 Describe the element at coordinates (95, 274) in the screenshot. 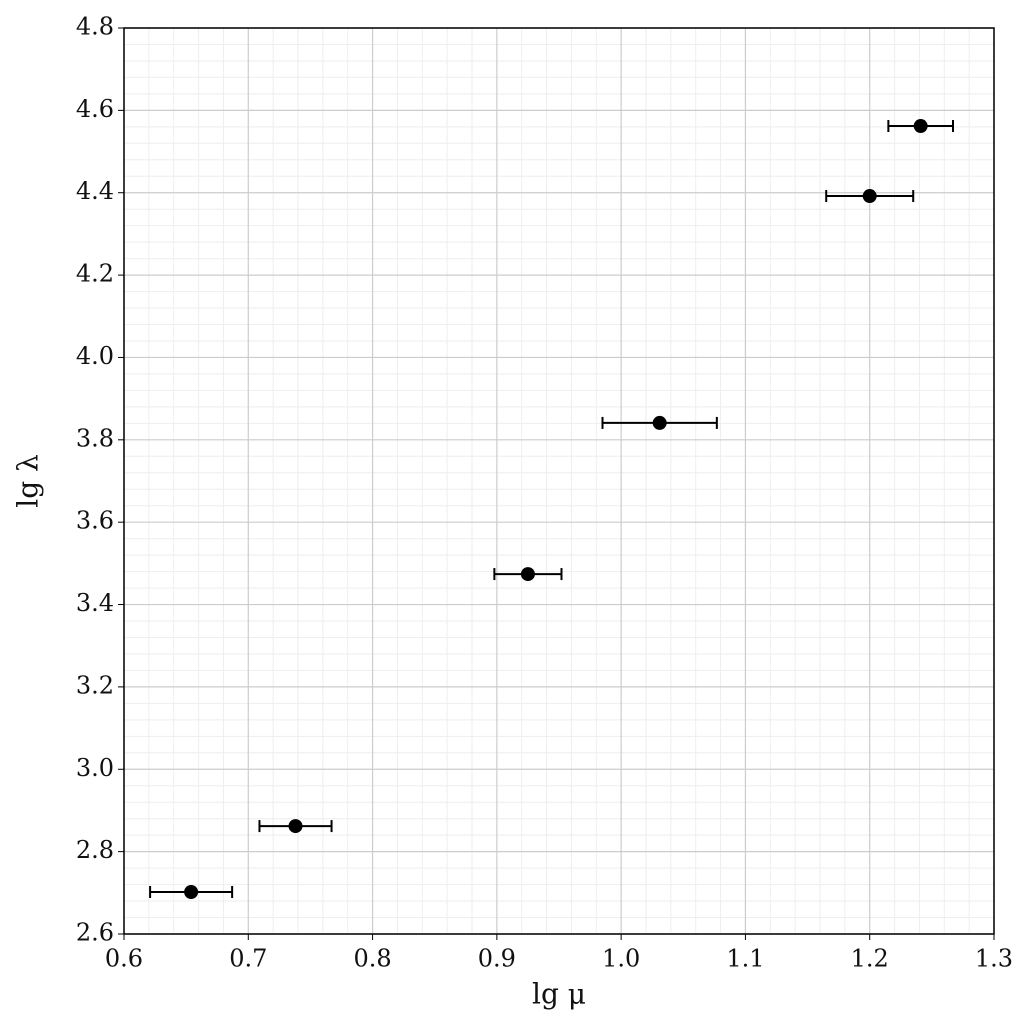

I see `y-tick-label: 4.2` at that location.